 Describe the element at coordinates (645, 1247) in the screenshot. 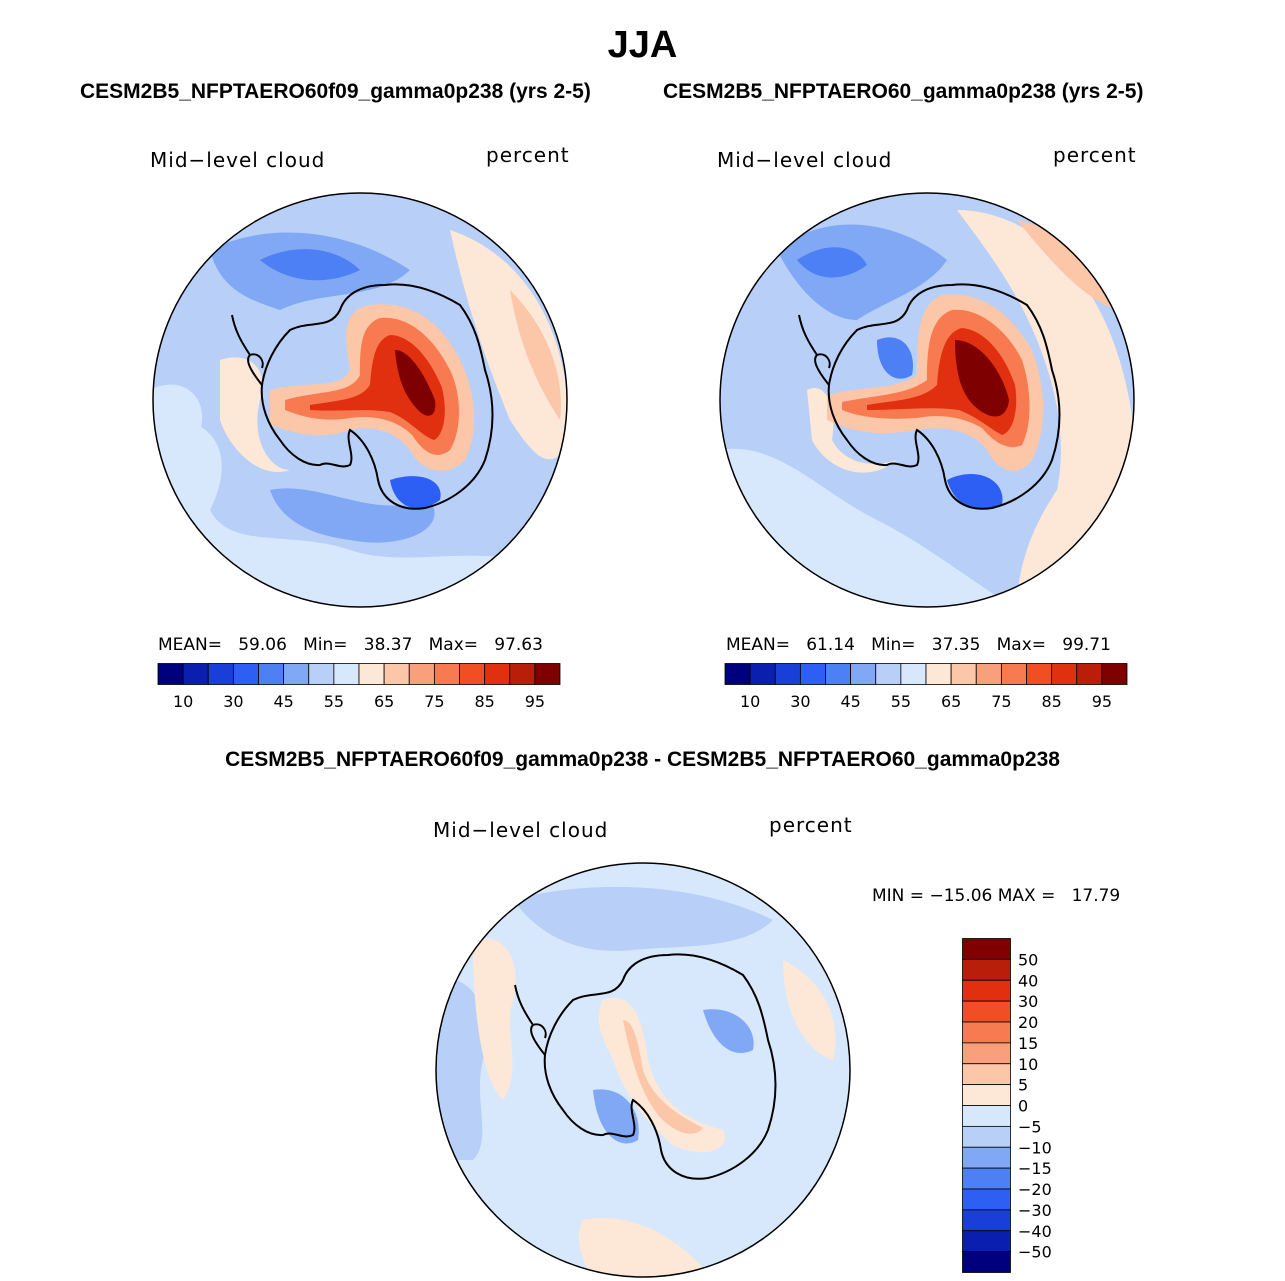

I see `diff-peach-south` at that location.